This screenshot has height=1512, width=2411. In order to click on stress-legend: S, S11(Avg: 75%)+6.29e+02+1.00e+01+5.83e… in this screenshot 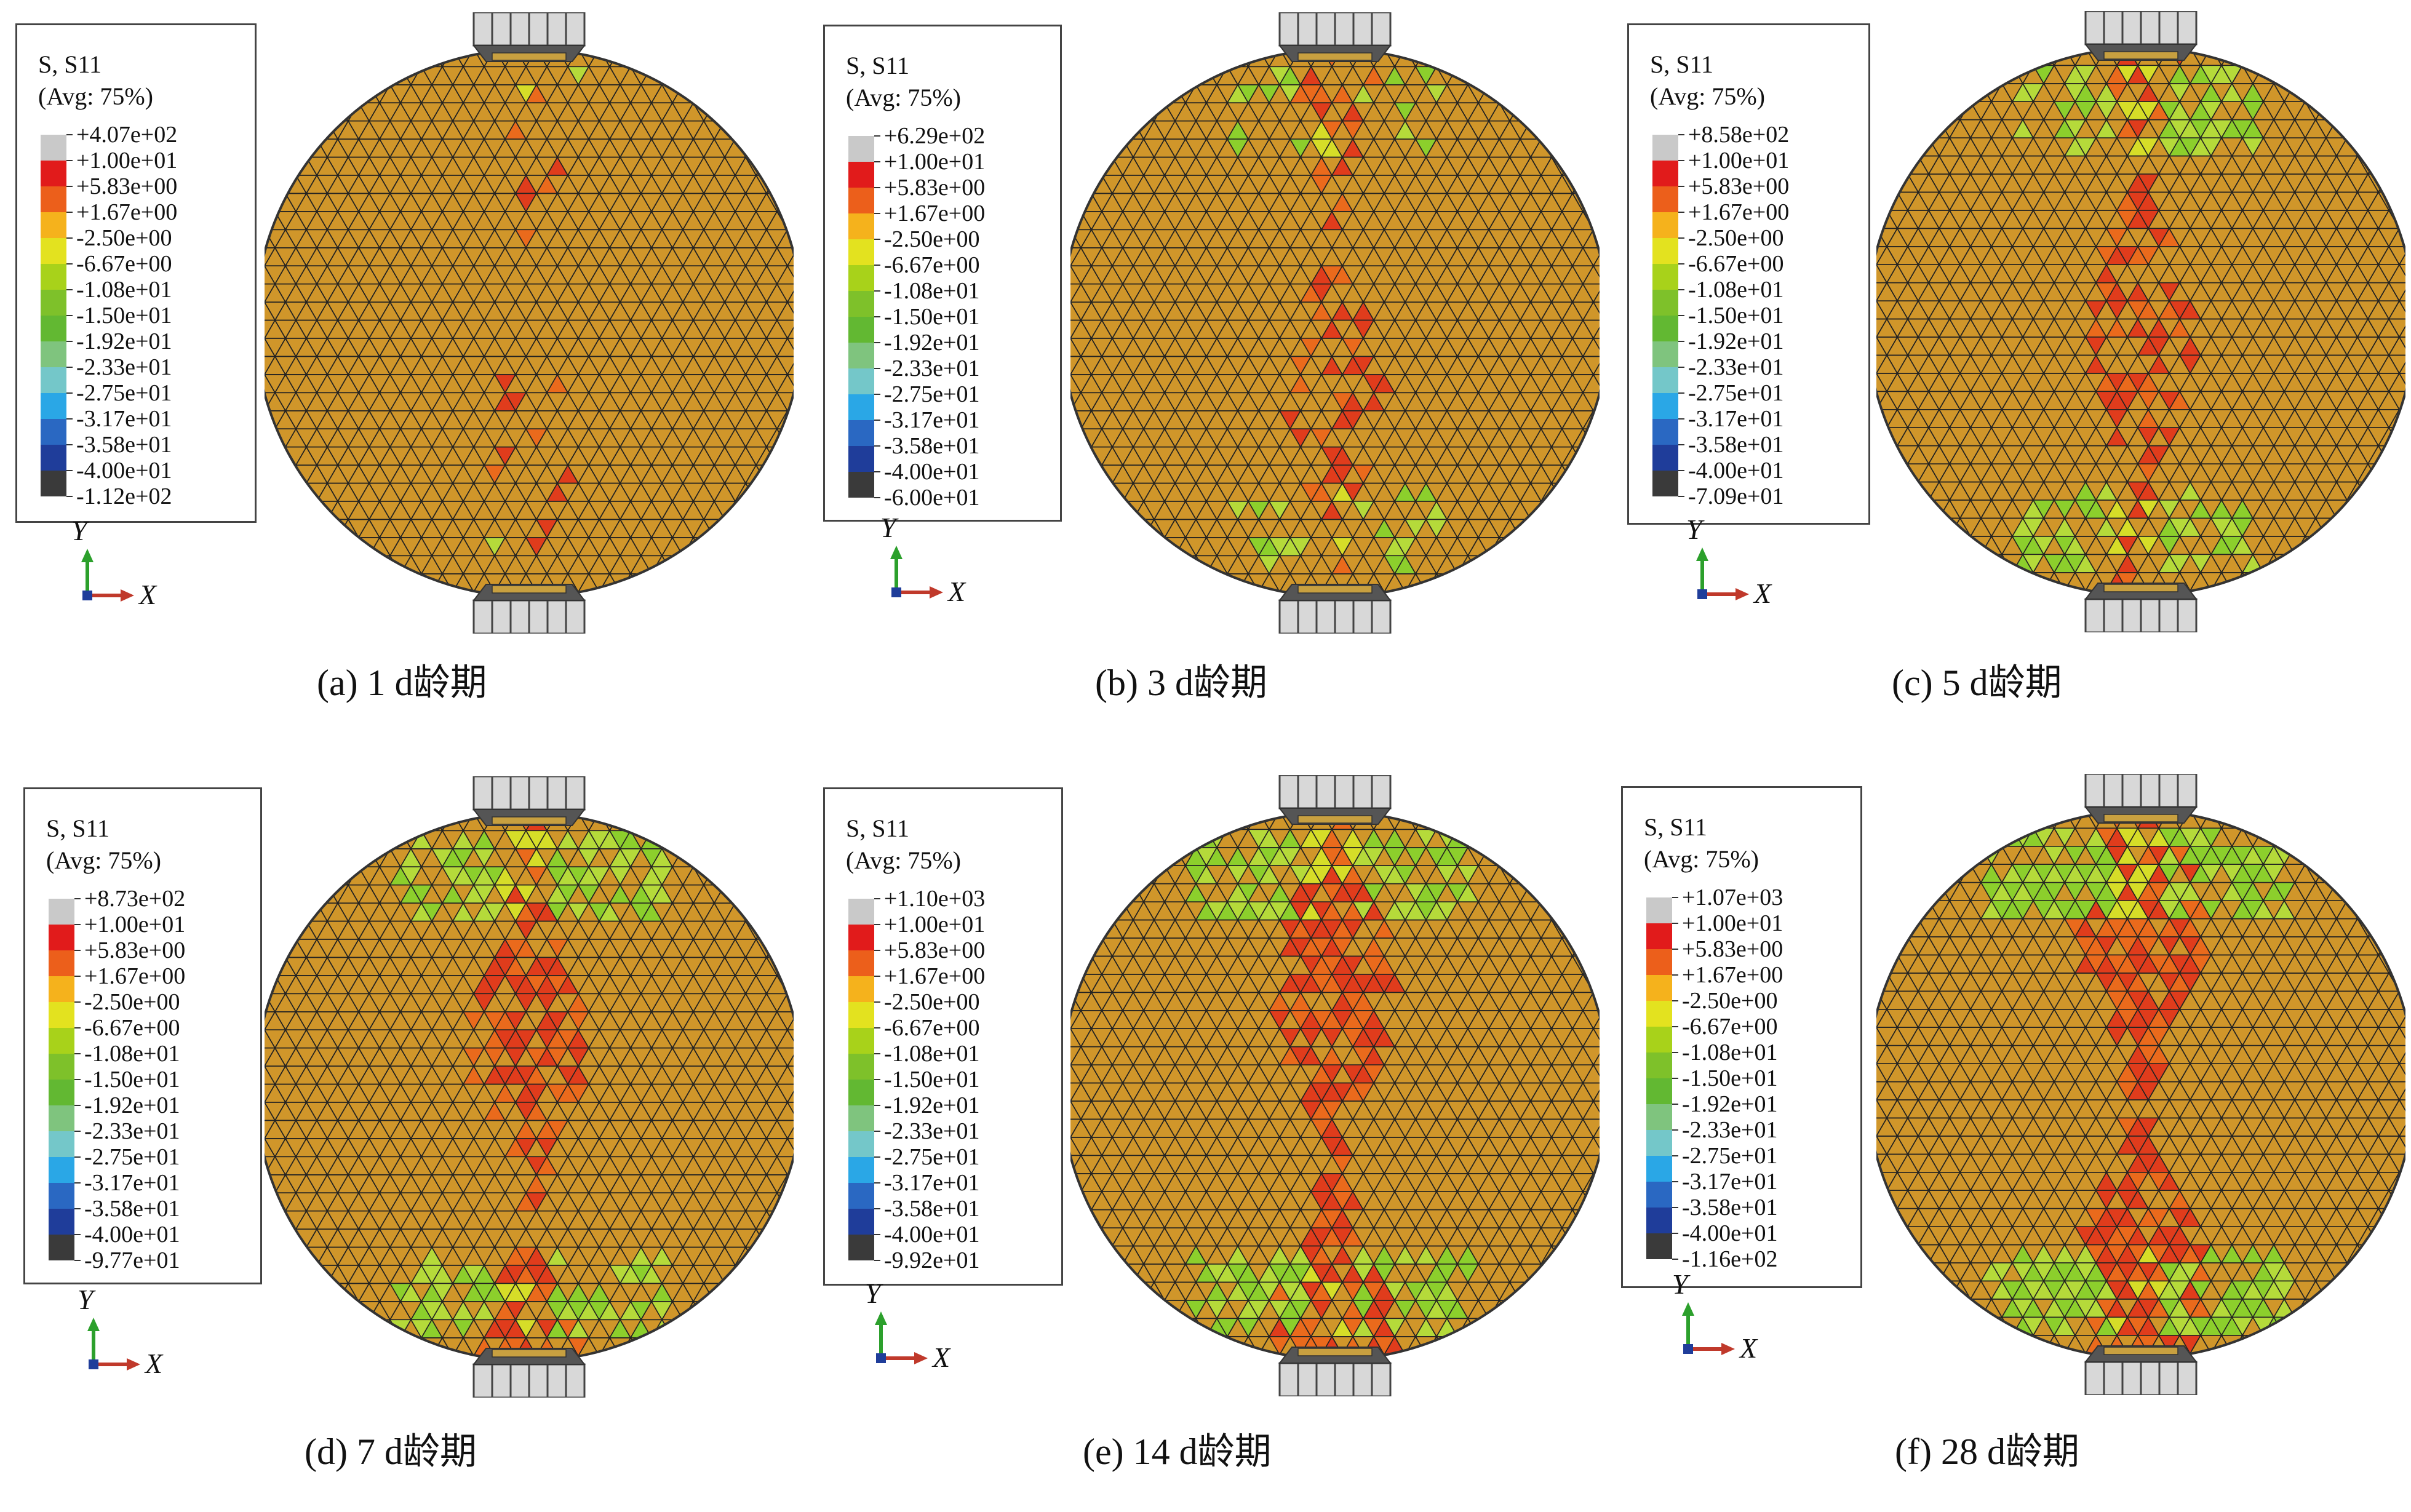, I will do `click(942, 273)`.